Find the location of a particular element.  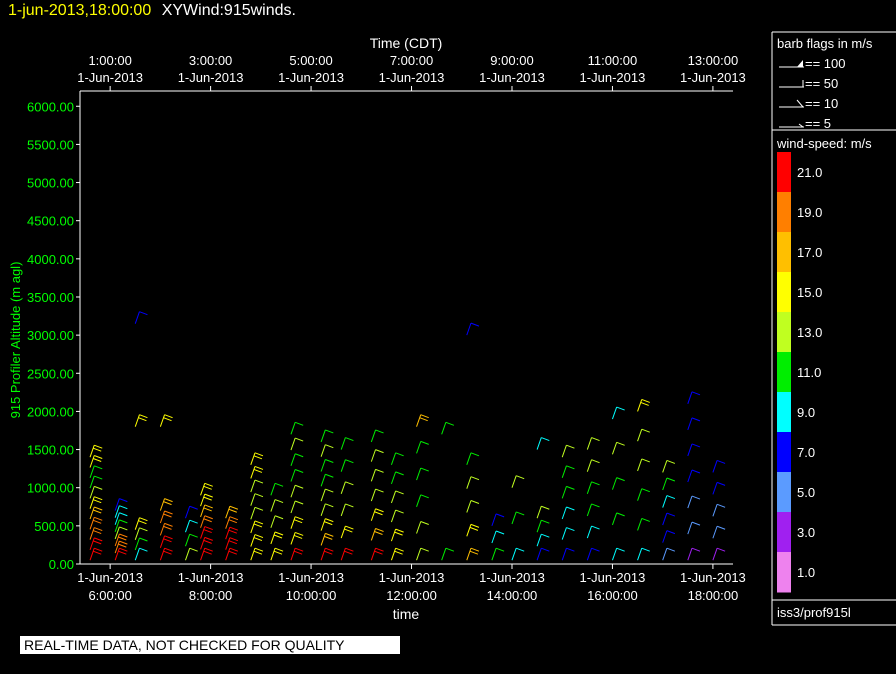

barb-legend-items: == 100 == 50 == 10 == 5 is located at coordinates (812, 93).